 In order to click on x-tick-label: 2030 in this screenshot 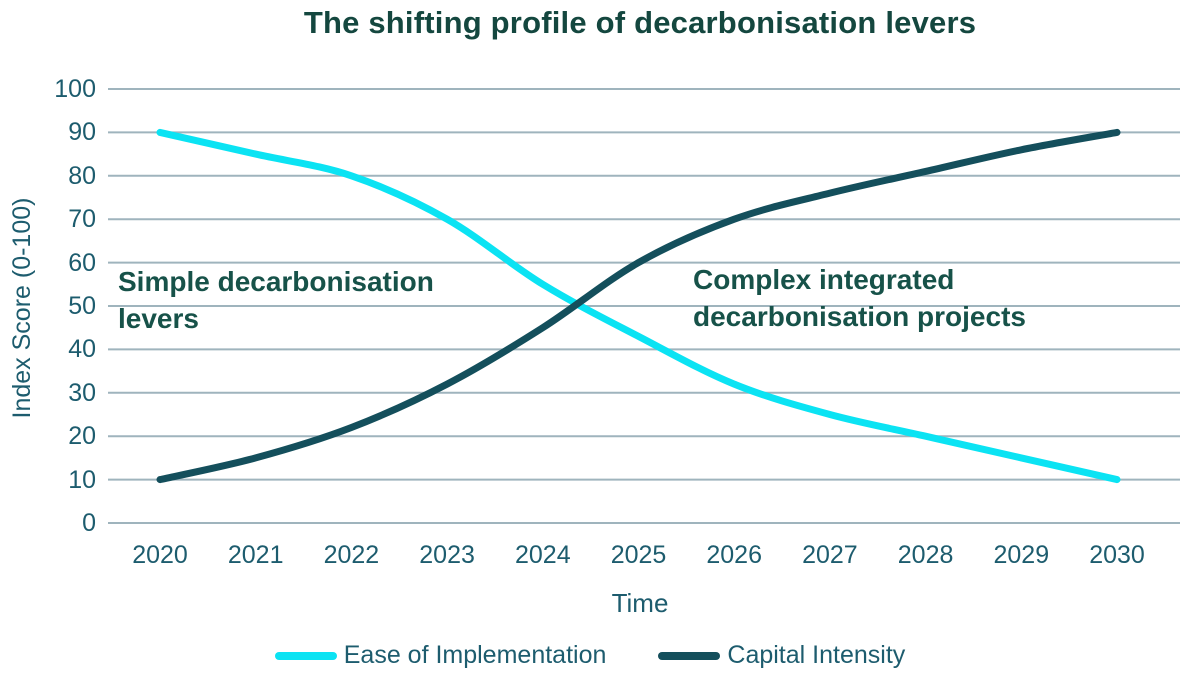, I will do `click(1117, 555)`.